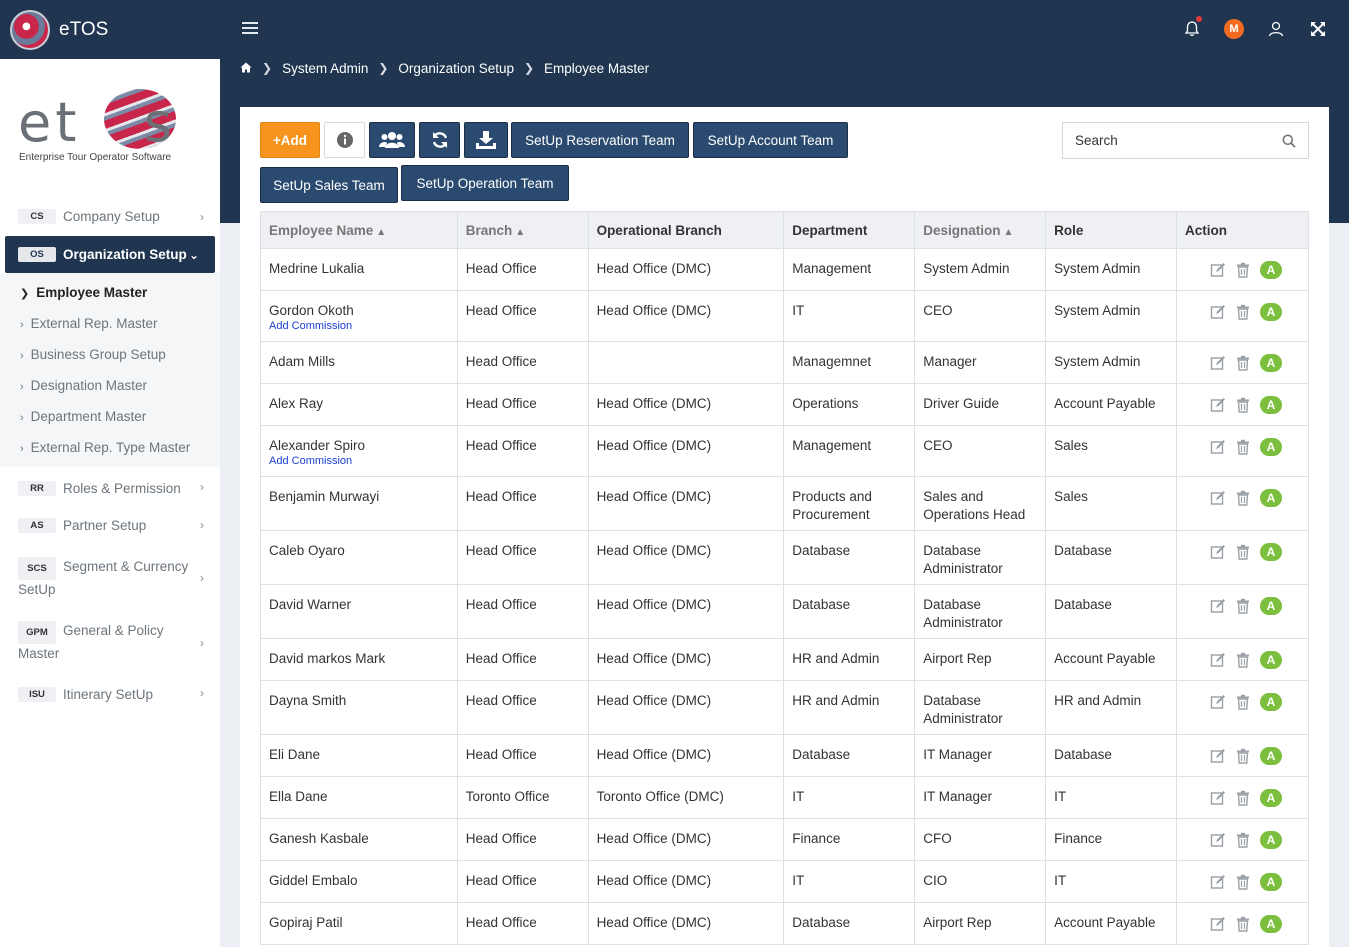 This screenshot has width=1349, height=947. Describe the element at coordinates (325, 68) in the screenshot. I see `breadcrumb-system-admin: System Admin` at that location.